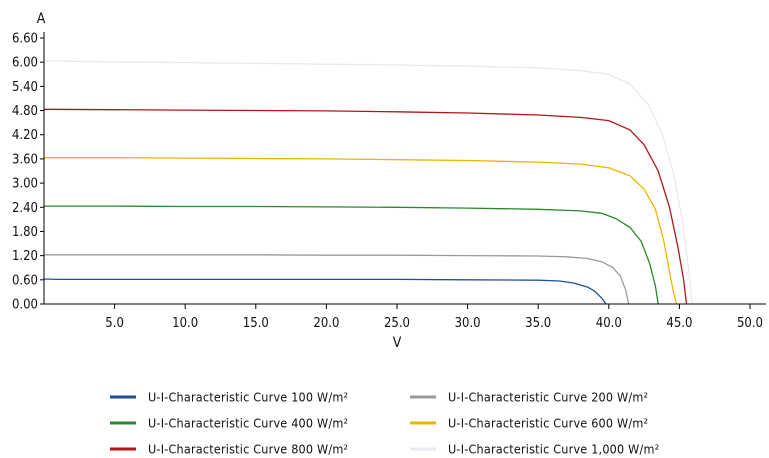 The width and height of the screenshot is (769, 458). Describe the element at coordinates (609, 323) in the screenshot. I see `x-tick-label: 40.0` at that location.